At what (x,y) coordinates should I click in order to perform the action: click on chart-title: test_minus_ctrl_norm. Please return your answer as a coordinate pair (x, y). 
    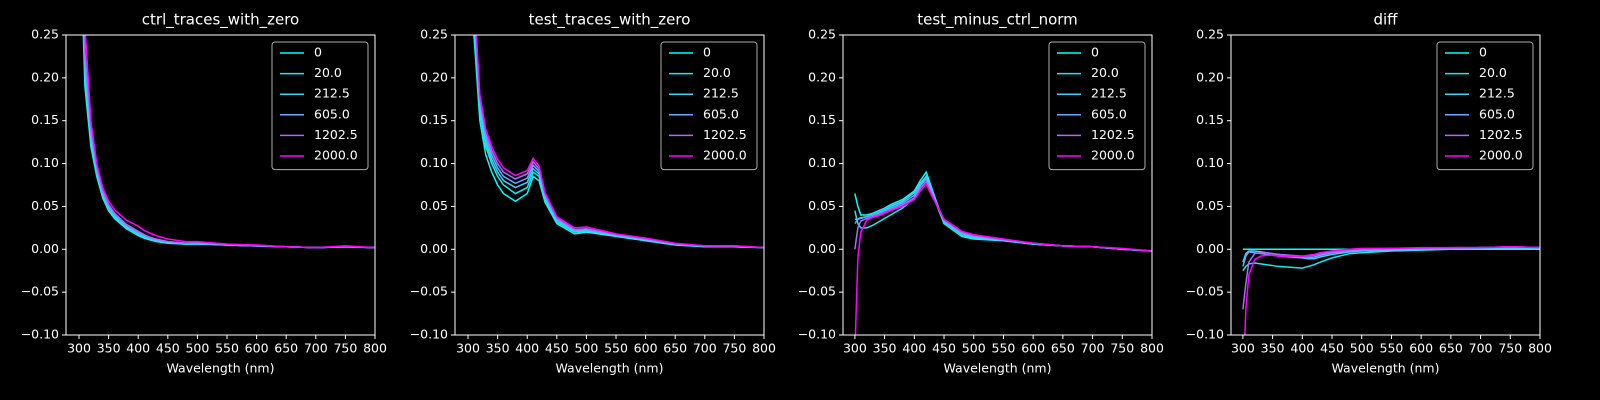
    Looking at the image, I should click on (997, 20).